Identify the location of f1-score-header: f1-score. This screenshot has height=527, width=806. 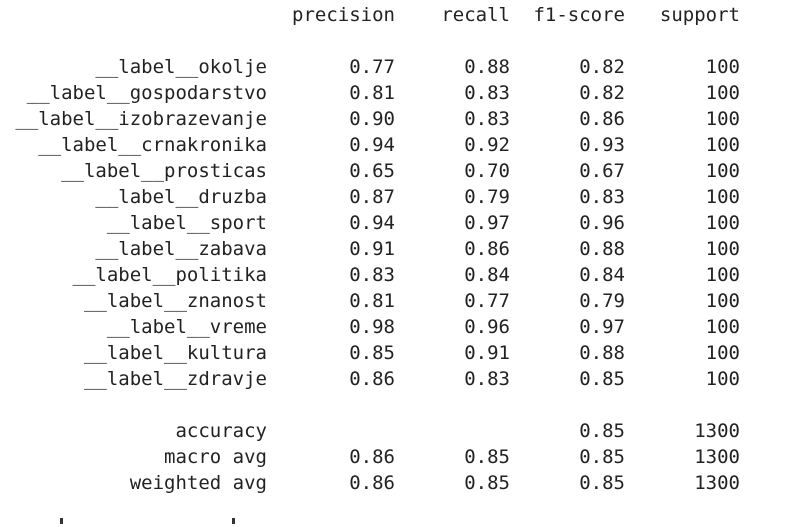
(579, 15).